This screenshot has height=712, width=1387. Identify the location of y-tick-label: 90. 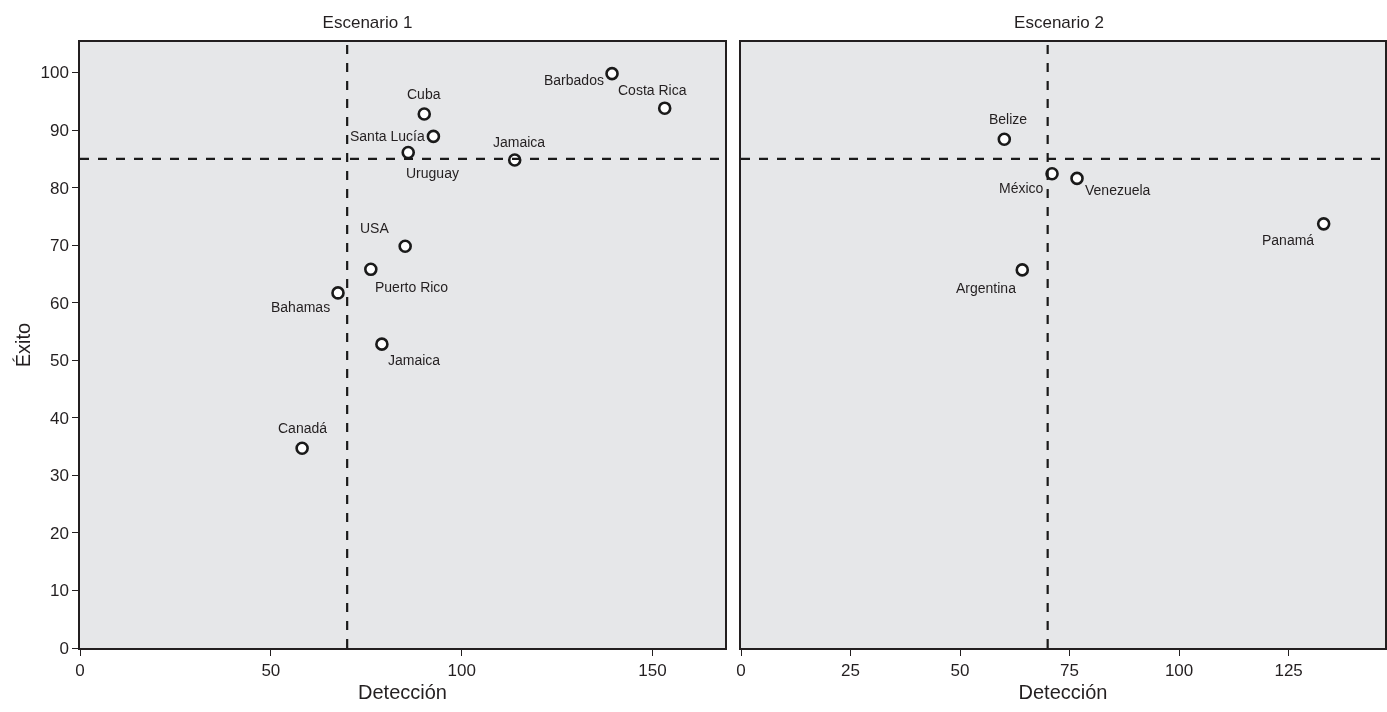
(59, 130).